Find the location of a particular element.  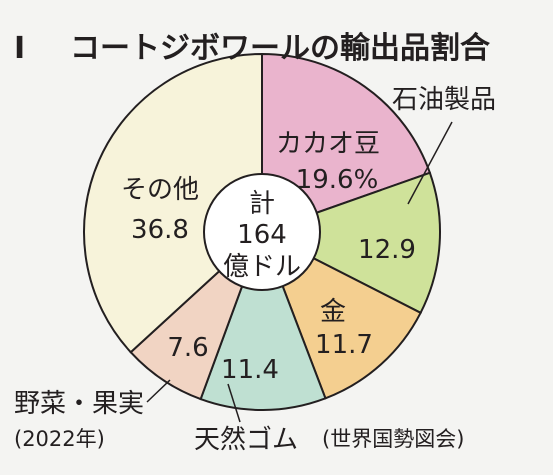

center-label-amount: 164 is located at coordinates (262, 235).